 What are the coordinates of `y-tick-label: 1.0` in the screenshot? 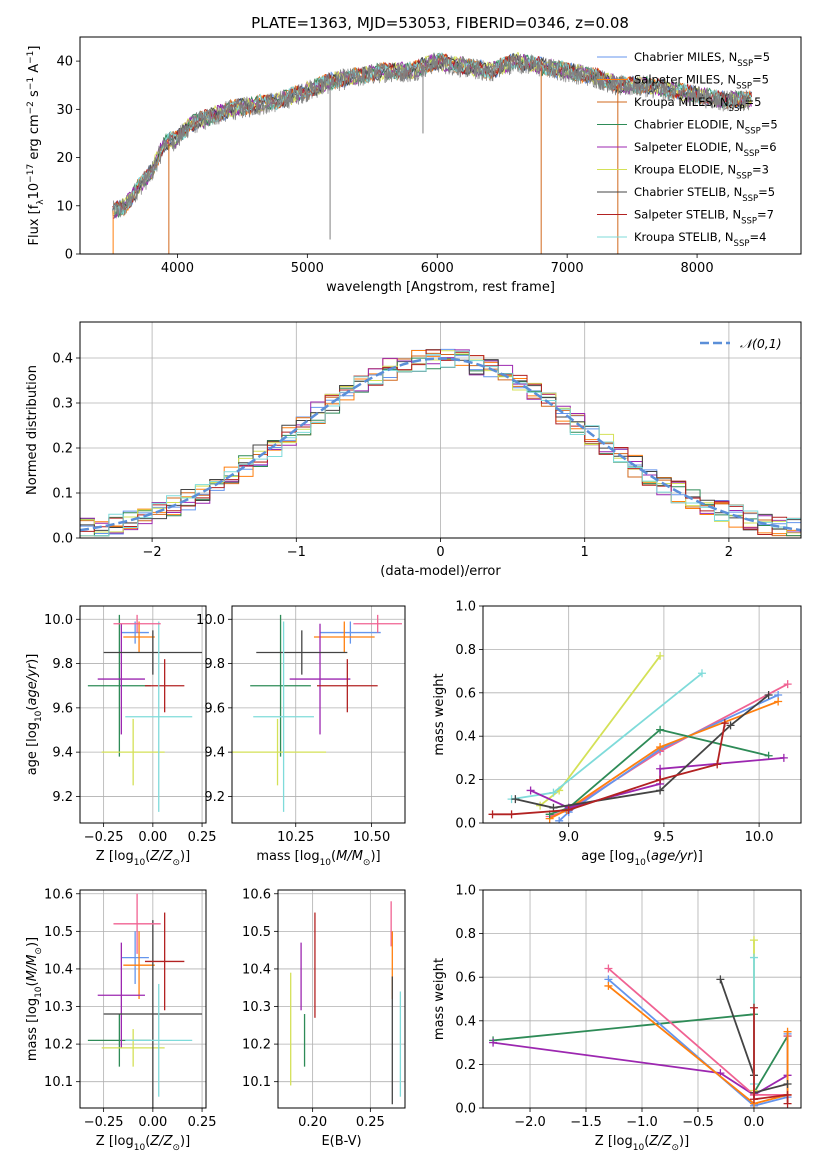 It's located at (465, 891).